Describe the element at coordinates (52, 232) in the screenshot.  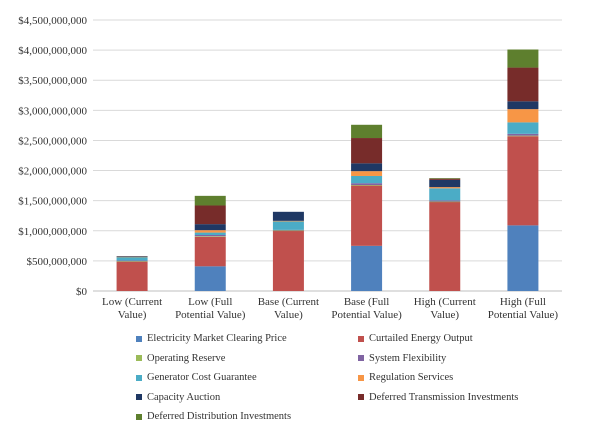
I see `y-tick-label: $1,000,000,000` at that location.